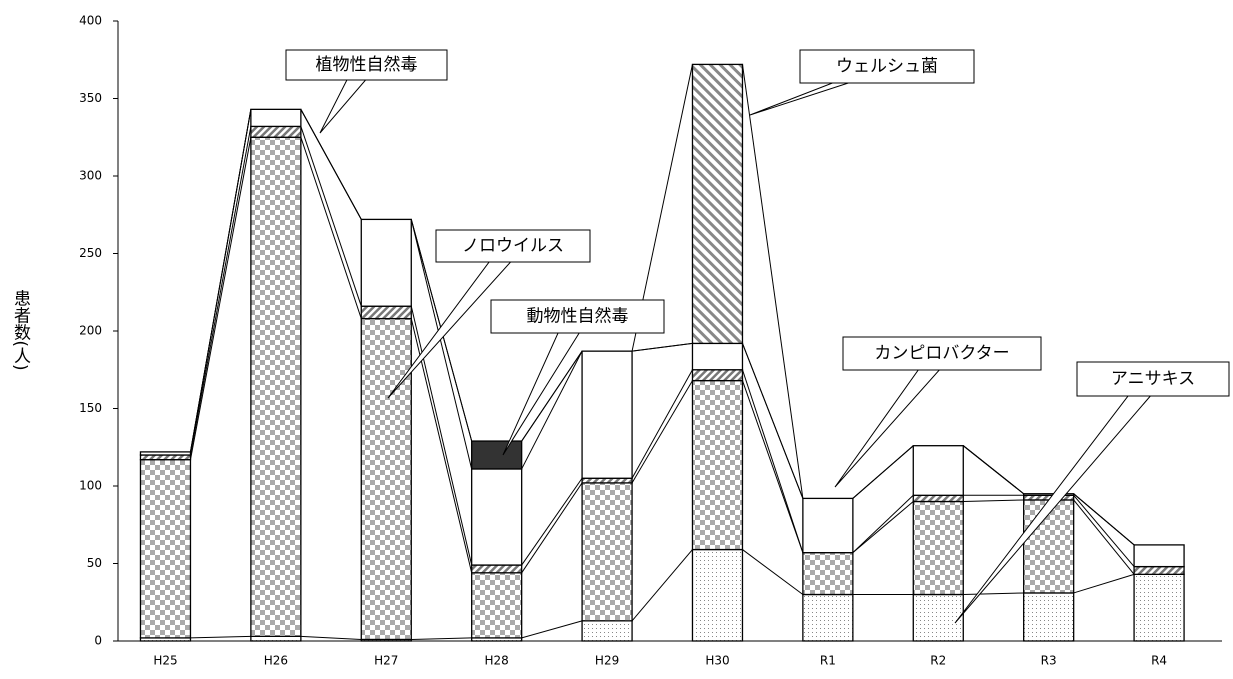 The width and height of the screenshot is (1233, 679). I want to click on legend-label: アニサキス, so click(1153, 379).